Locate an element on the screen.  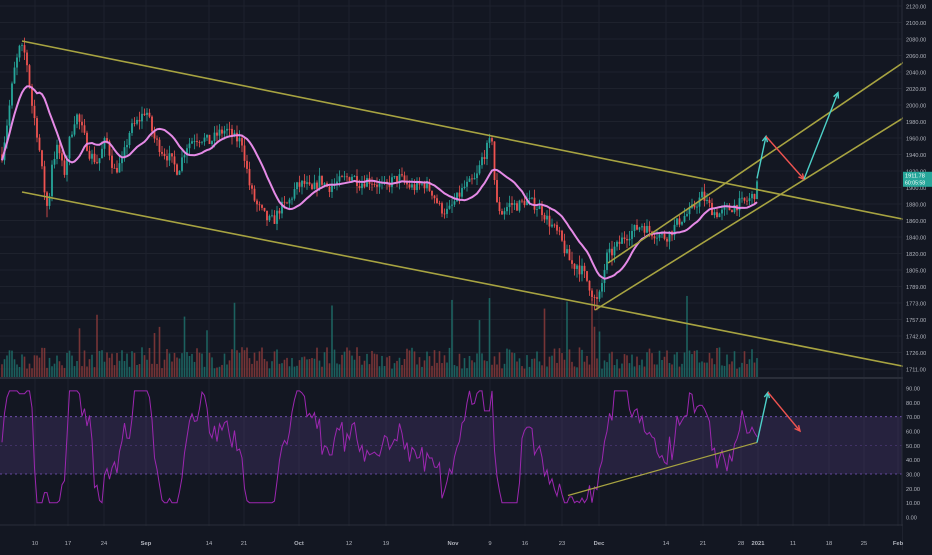
rsi-tick-label: 30.00 is located at coordinates (913, 476).